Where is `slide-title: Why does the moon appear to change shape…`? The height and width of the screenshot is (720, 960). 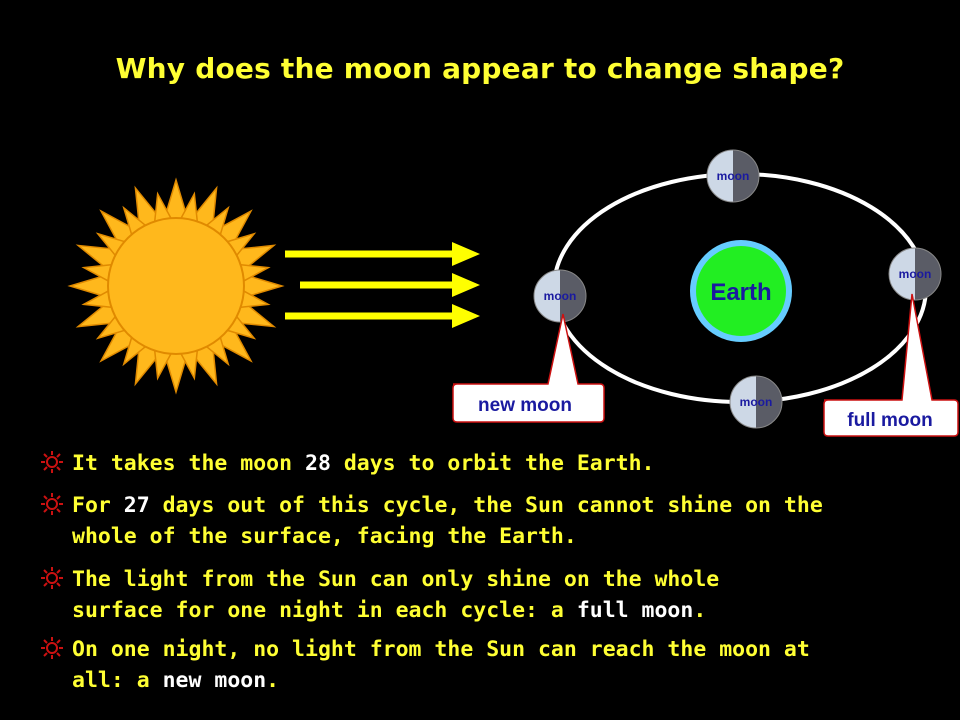 slide-title: Why does the moon appear to change shape… is located at coordinates (480, 68).